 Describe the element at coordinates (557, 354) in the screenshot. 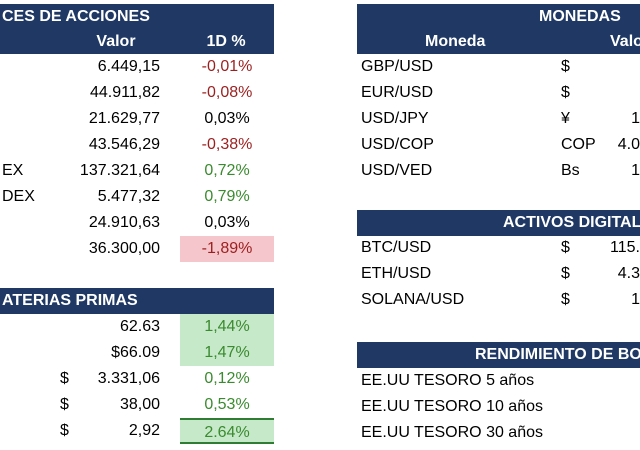

I see `bonds-title: RENDIMIENTO DE BO` at that location.